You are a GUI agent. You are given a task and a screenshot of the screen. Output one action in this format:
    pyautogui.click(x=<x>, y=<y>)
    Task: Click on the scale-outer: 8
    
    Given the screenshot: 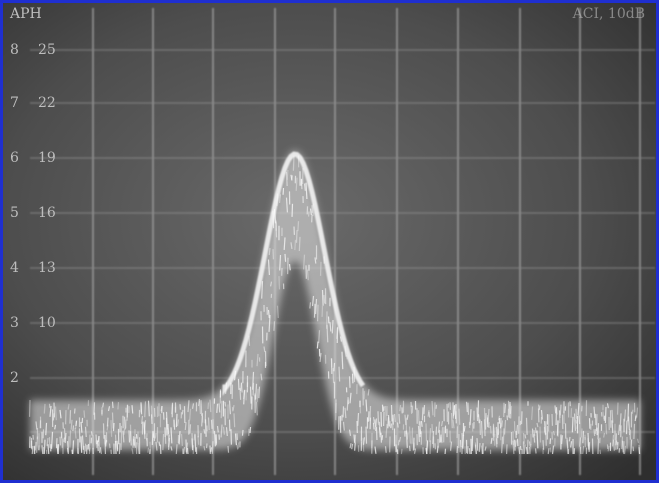 What is the action you would take?
    pyautogui.click(x=14, y=50)
    